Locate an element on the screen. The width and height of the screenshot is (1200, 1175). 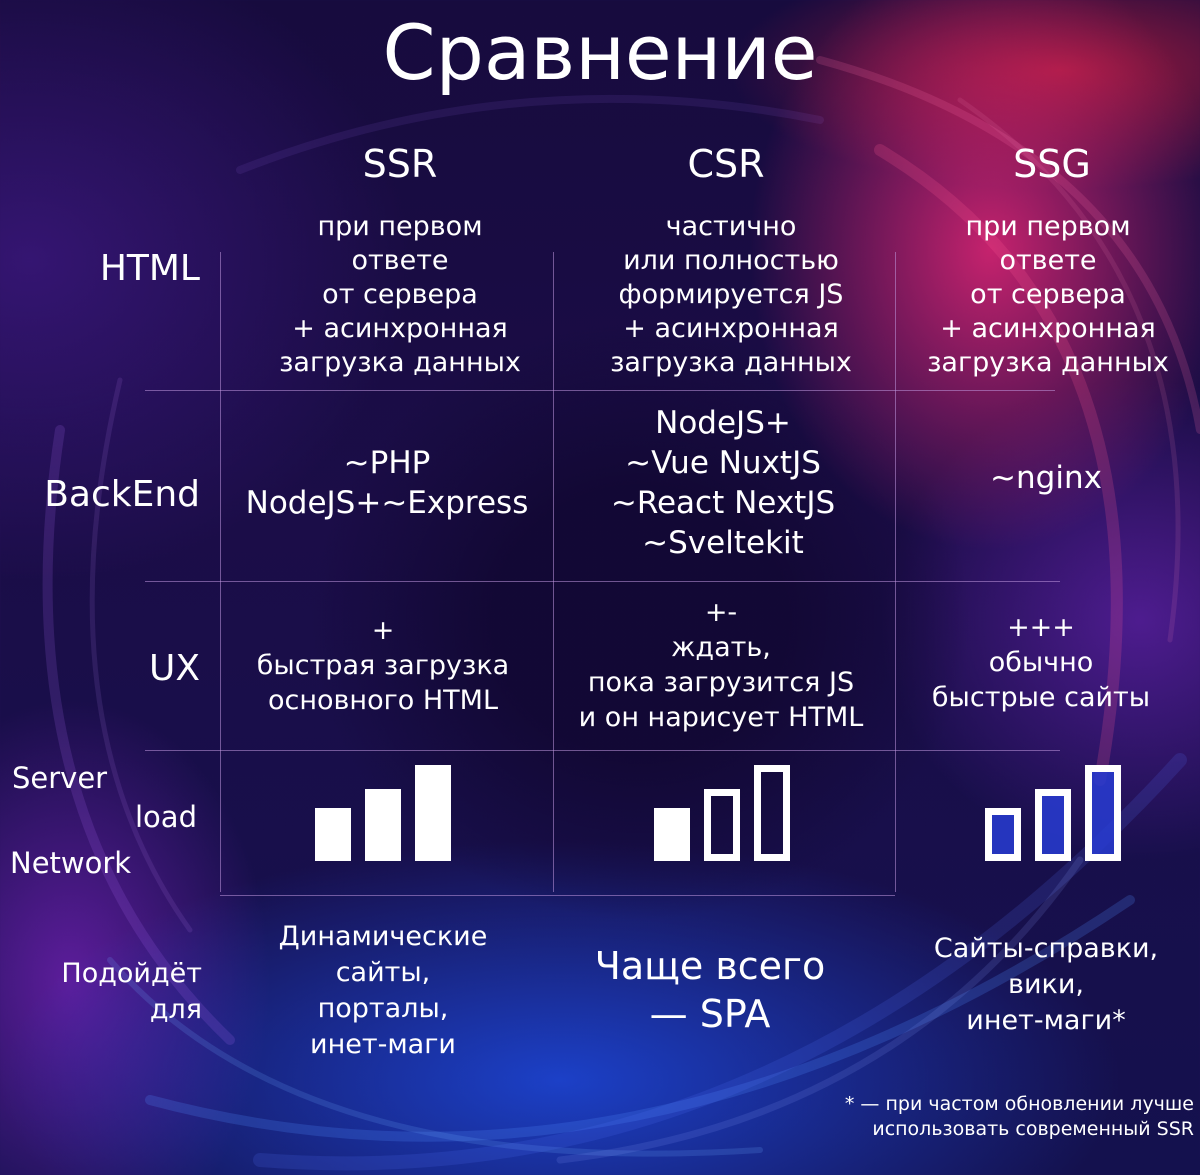
row-label-server: Server is located at coordinates (60, 778).